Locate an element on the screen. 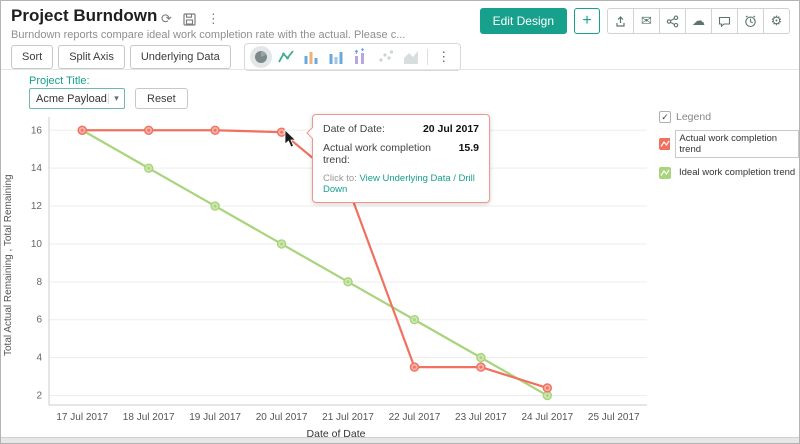 This screenshot has width=800, height=444. refresh-icon: ⟳ is located at coordinates (166, 18).